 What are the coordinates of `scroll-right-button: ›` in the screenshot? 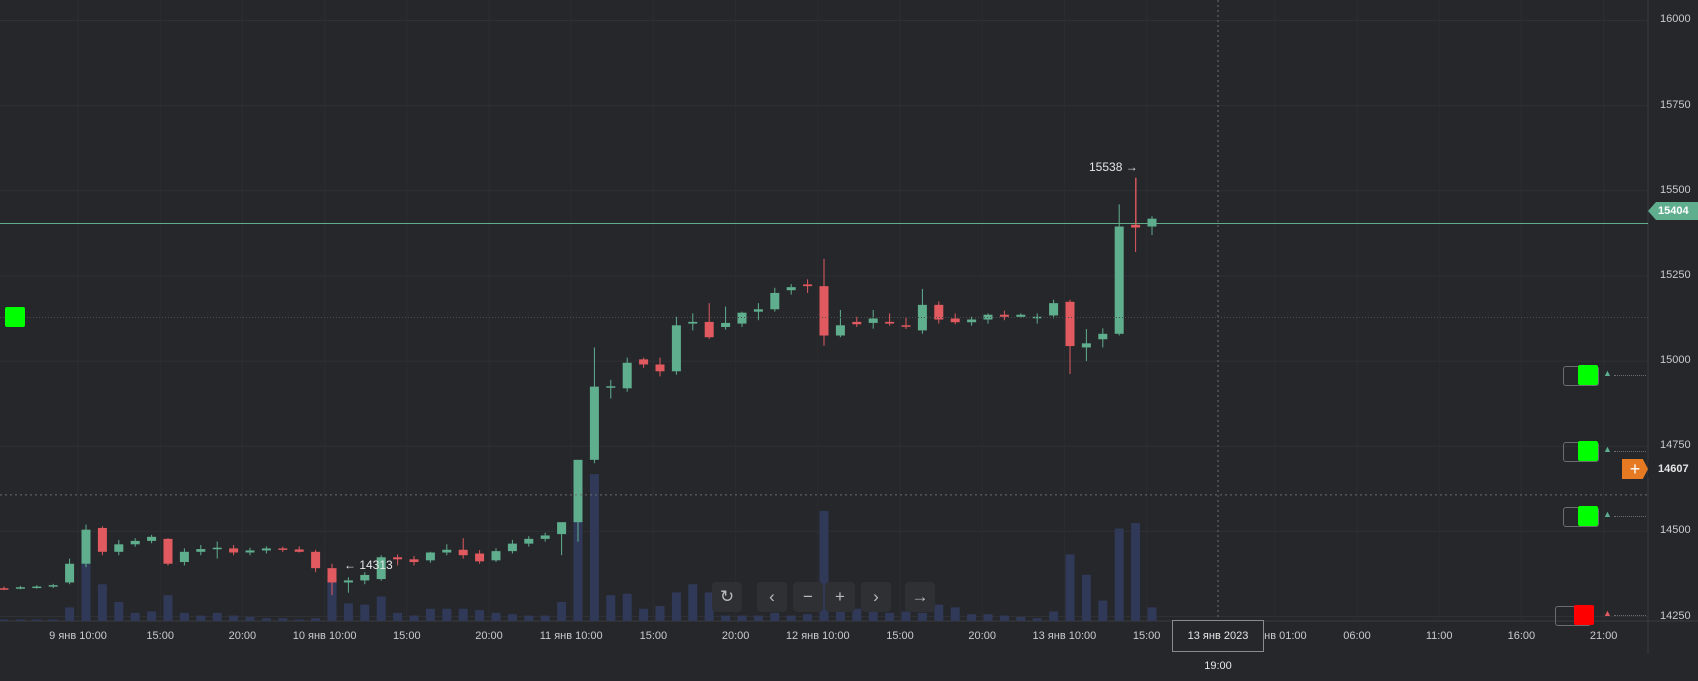 It's located at (876, 597).